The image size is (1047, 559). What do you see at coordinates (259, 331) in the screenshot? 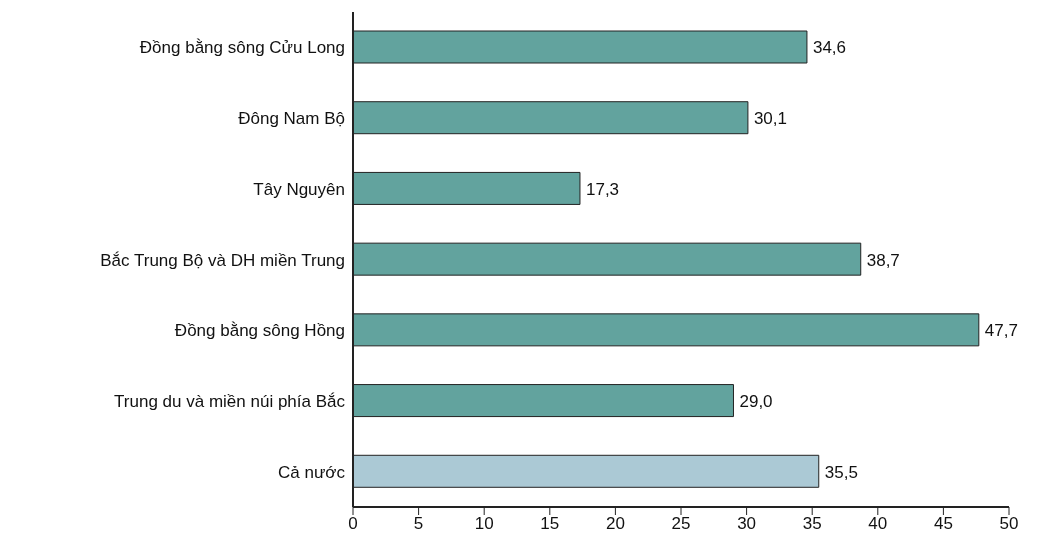
I see `y-tick-label: Đồng bằng sông Hồng` at bounding box center [259, 331].